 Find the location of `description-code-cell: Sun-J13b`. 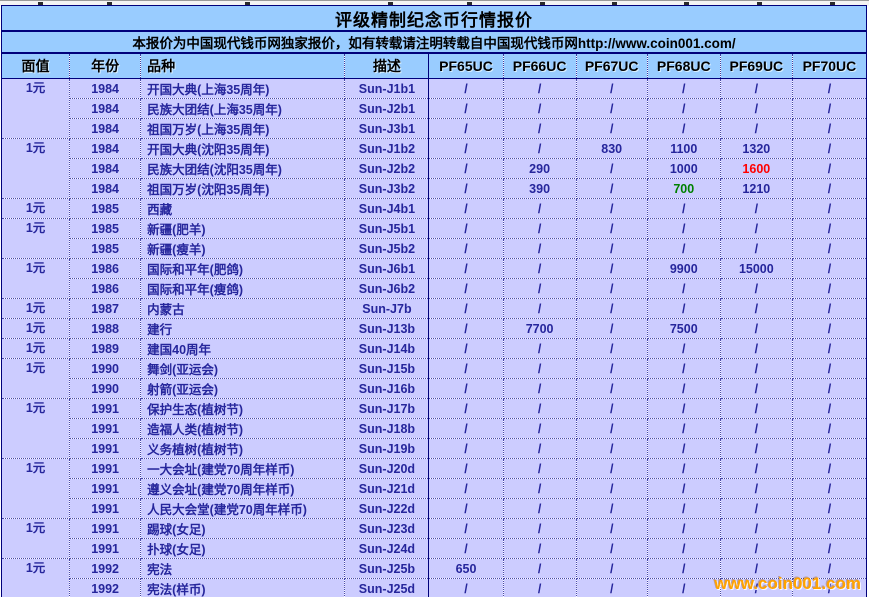

description-code-cell: Sun-J13b is located at coordinates (387, 328).